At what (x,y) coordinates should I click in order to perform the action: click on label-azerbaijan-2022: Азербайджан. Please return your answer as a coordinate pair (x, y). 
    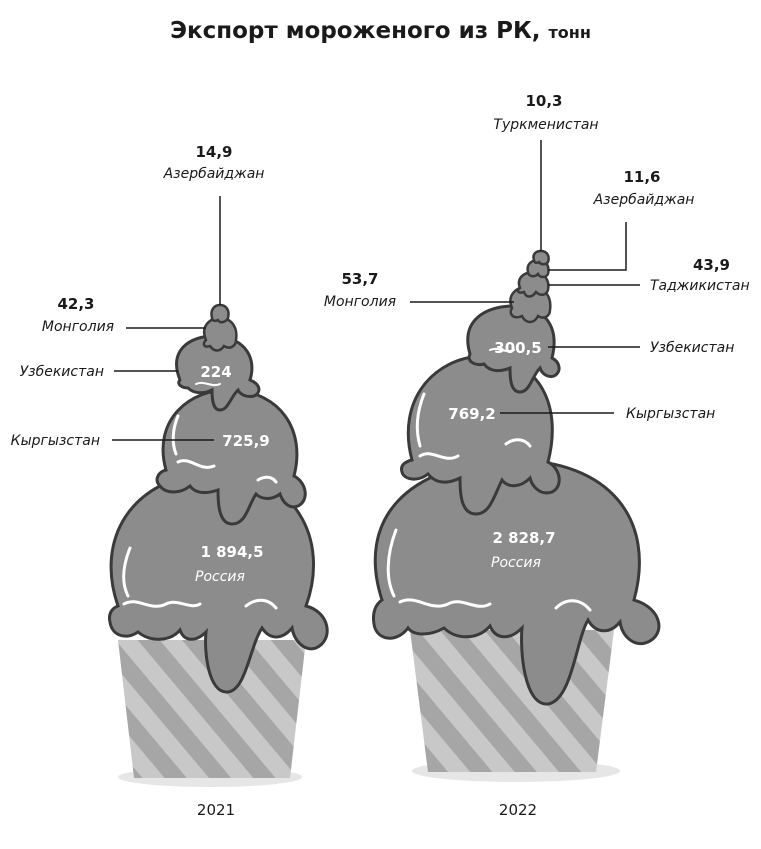
    Looking at the image, I should click on (644, 200).